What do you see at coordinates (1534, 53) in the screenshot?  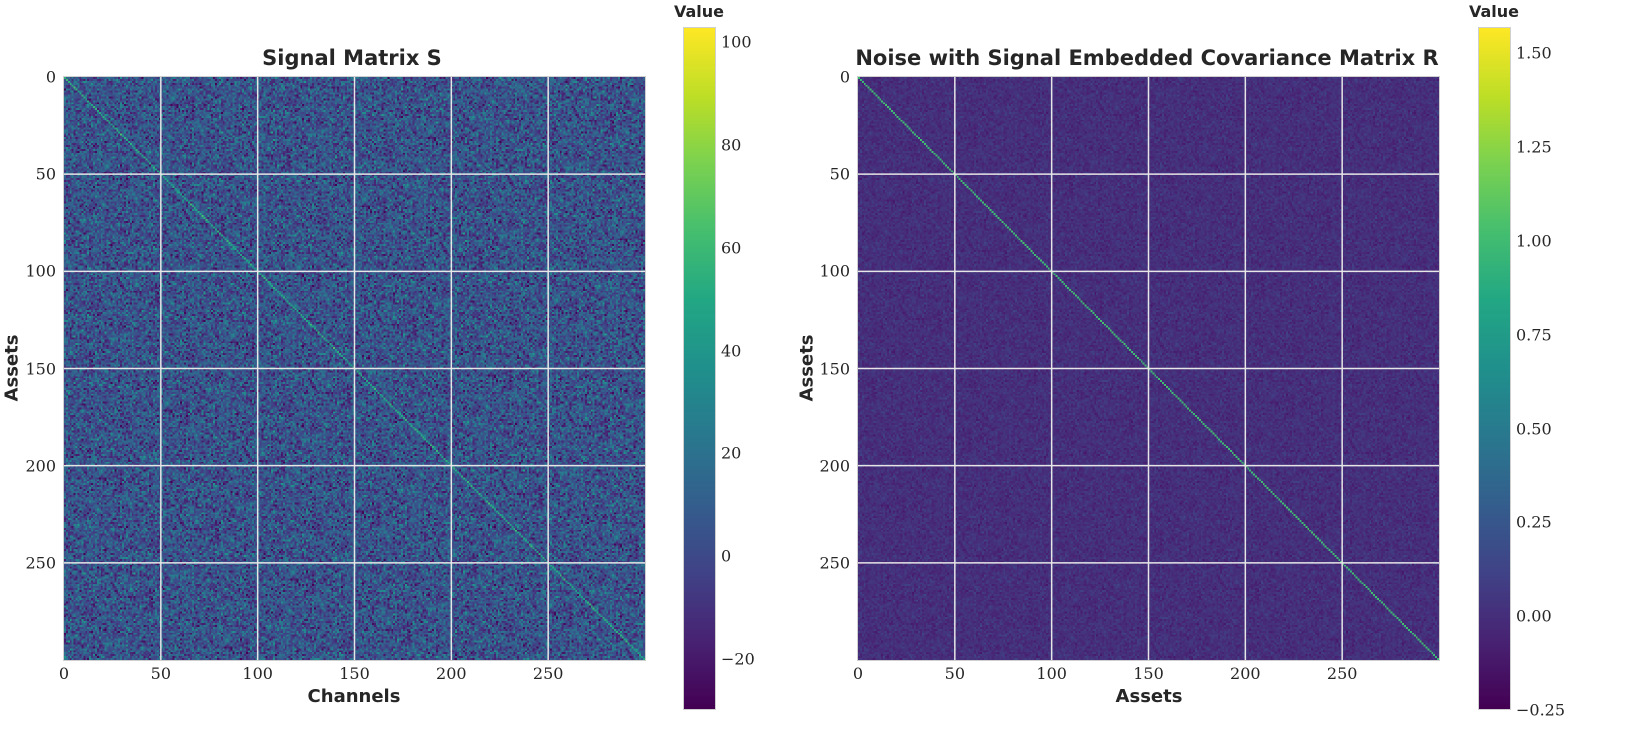 I see `colorbar-tick-label: 1.50` at bounding box center [1534, 53].